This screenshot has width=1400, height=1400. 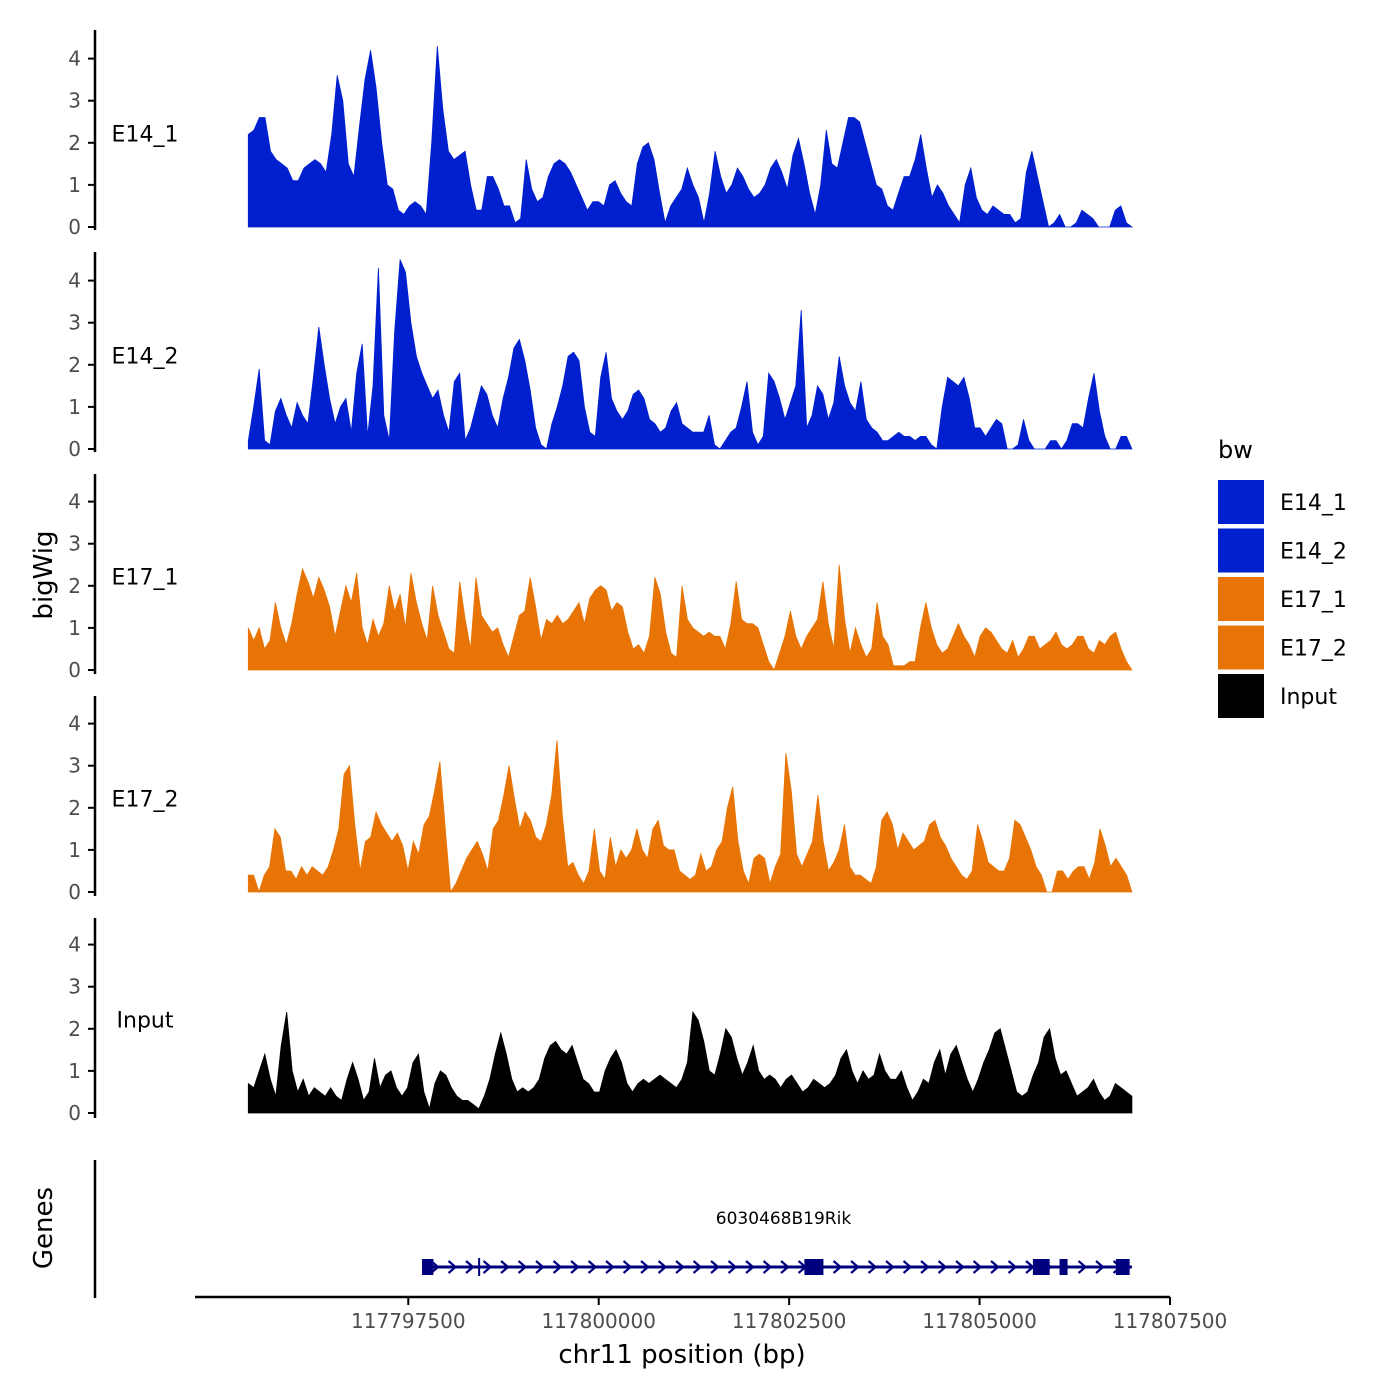 I want to click on x-tick-label: 117805000, so click(x=979, y=1321).